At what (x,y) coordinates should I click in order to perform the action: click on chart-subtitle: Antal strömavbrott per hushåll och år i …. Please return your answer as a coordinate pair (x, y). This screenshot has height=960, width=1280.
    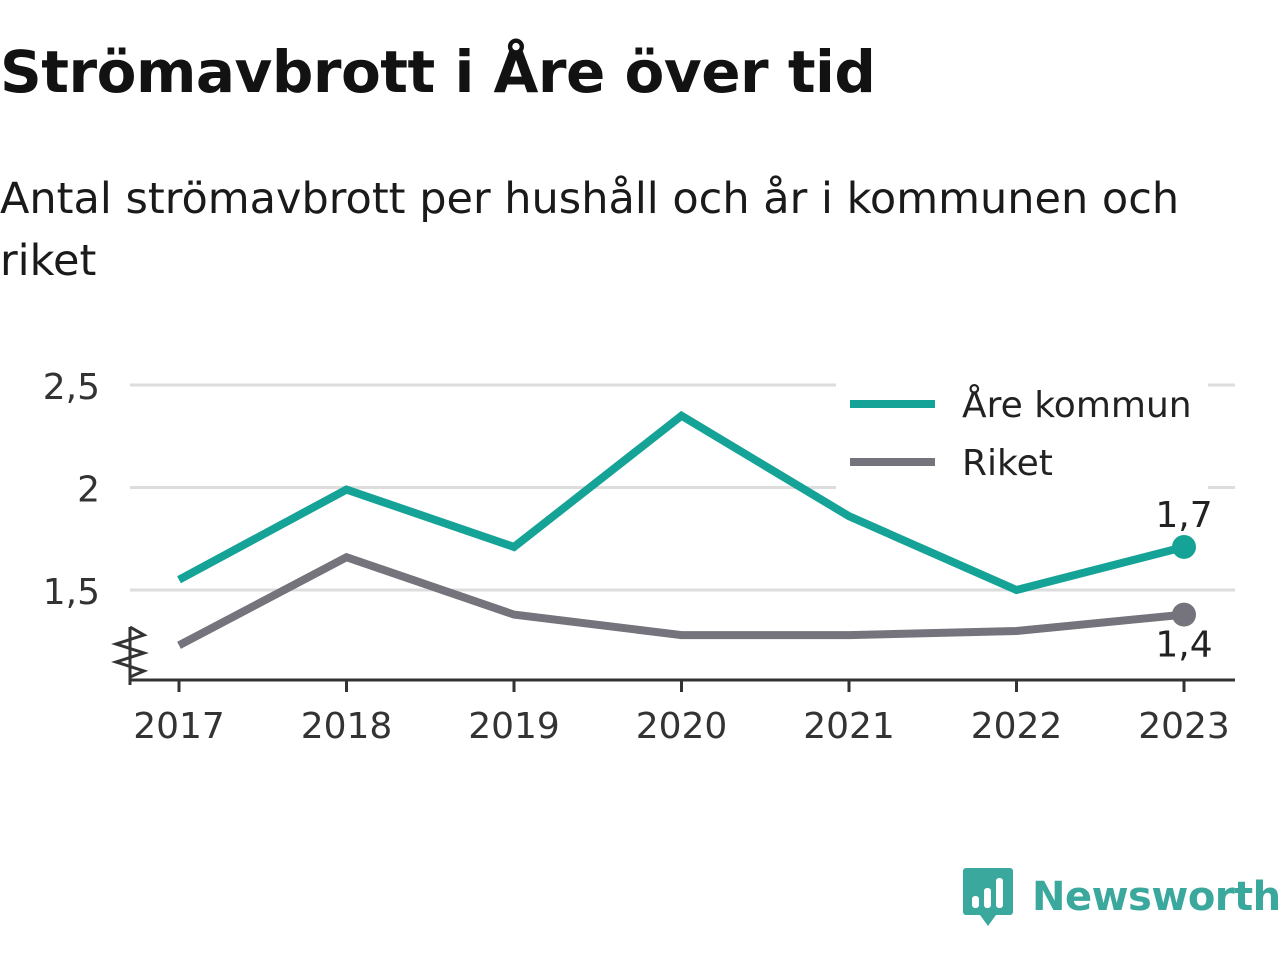
    Looking at the image, I should click on (590, 230).